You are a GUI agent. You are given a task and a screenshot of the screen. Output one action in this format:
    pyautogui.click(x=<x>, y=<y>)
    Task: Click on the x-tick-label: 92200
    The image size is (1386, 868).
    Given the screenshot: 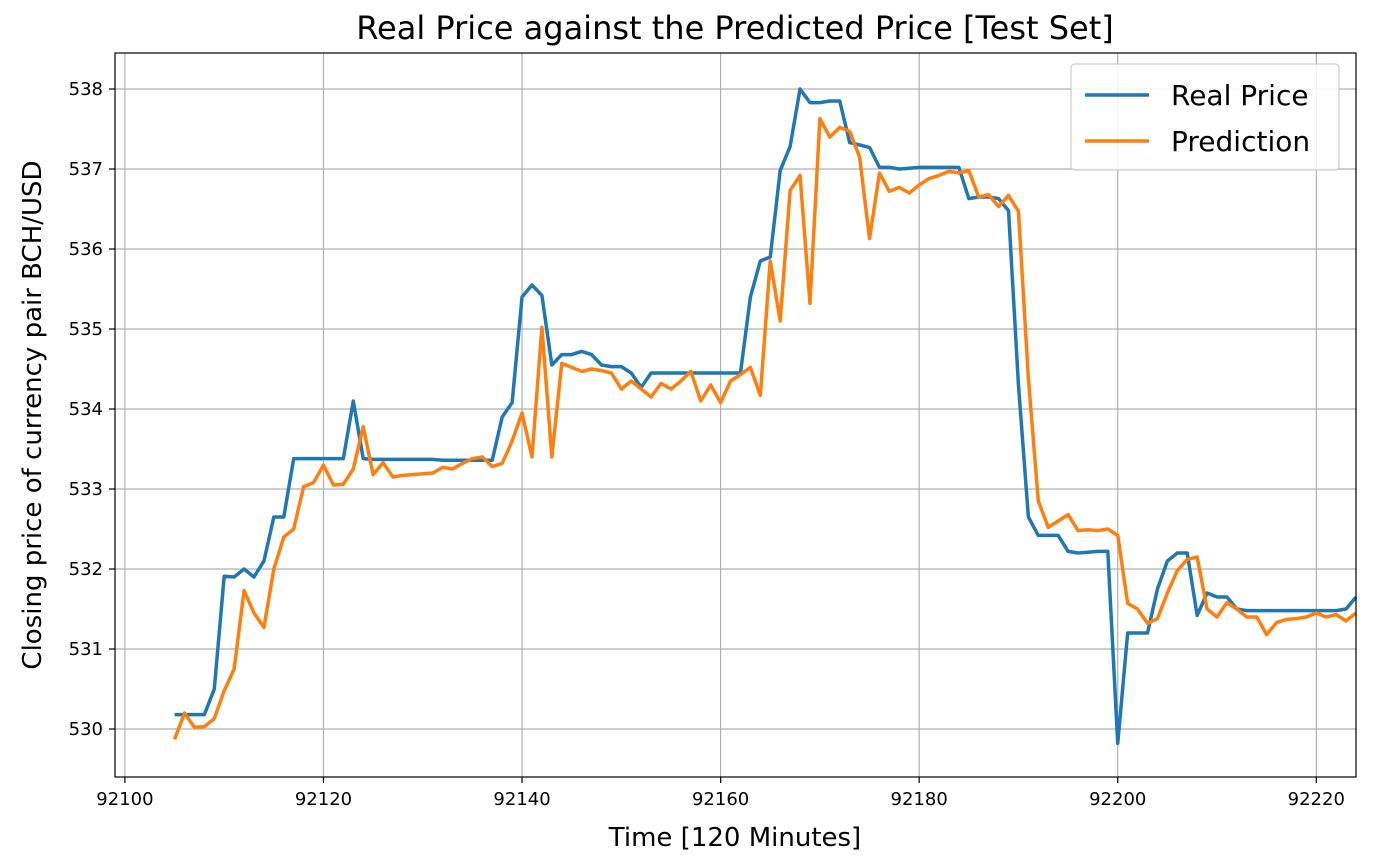 What is the action you would take?
    pyautogui.click(x=1117, y=799)
    